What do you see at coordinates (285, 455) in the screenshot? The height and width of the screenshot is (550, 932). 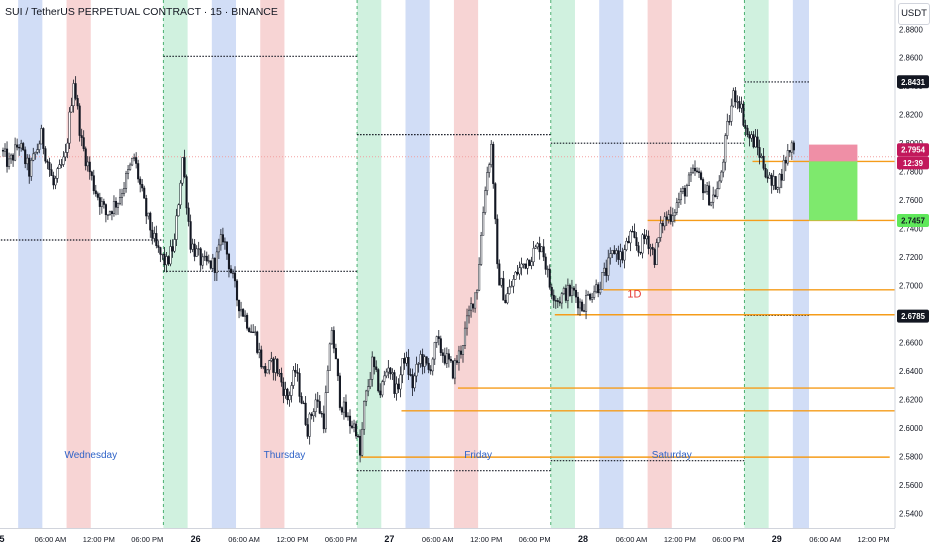 I see `day-label: Thursday` at bounding box center [285, 455].